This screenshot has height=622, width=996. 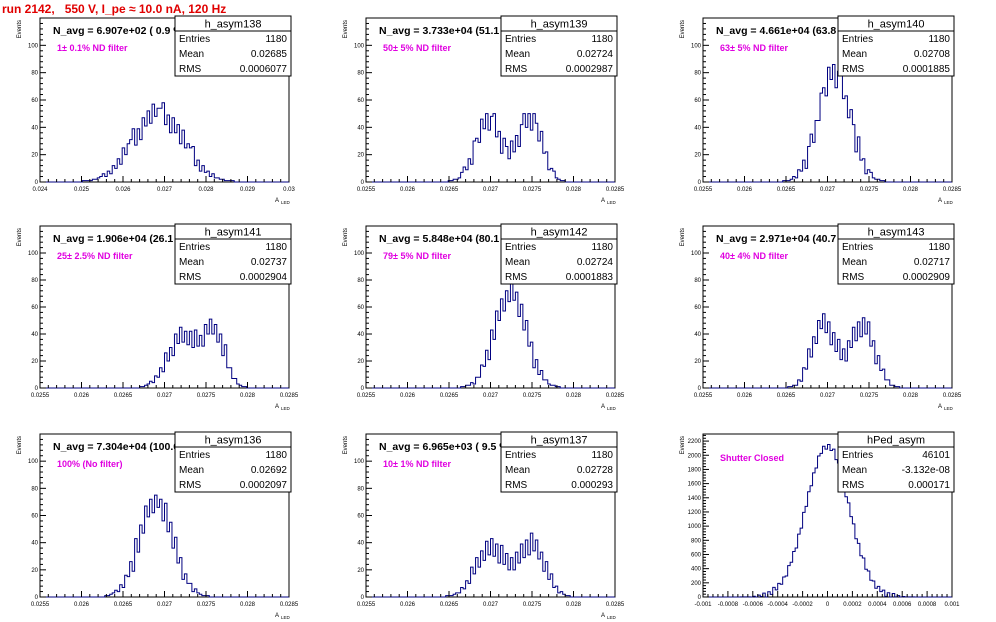 What do you see at coordinates (289, 396) in the screenshot?
I see `x-tick-label: 0.0285` at bounding box center [289, 396].